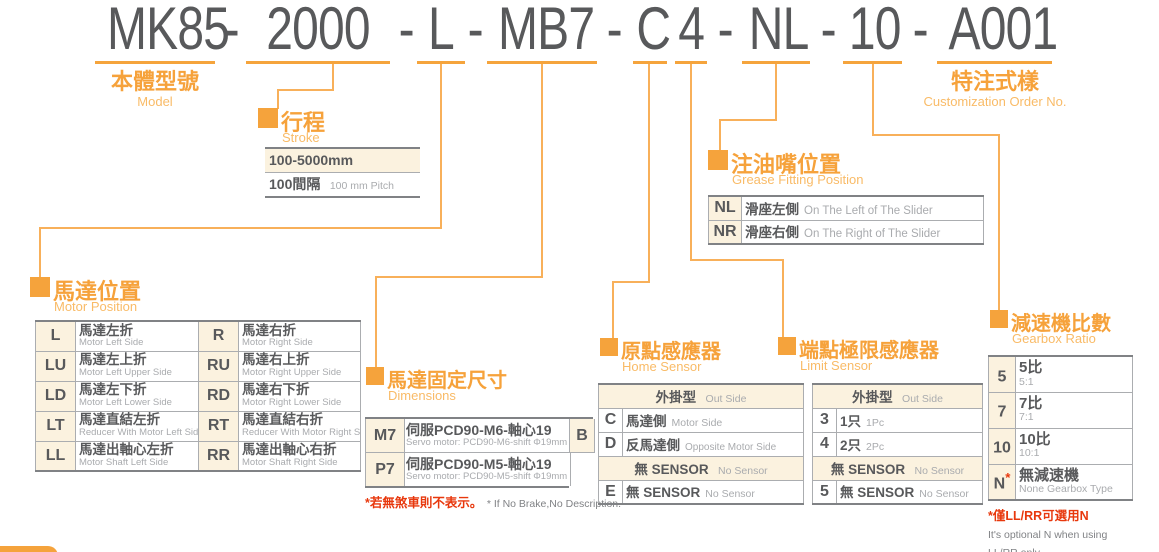  Describe the element at coordinates (897, 396) in the screenshot. I see `sensor-group-header: 外掛型 Out Side` at that location.